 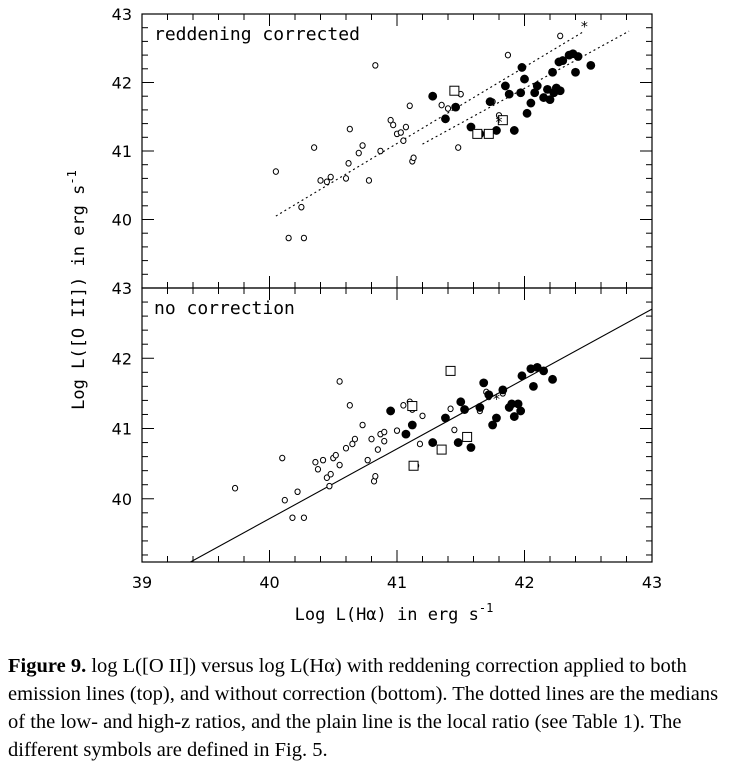 I want to click on y-axis-title-sup: -1, so click(x=72, y=177).